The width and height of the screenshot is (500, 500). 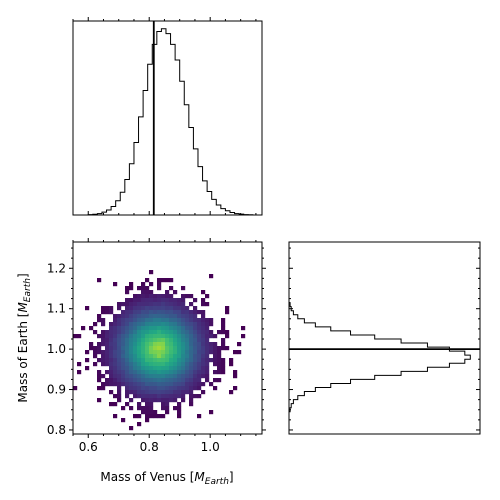 What do you see at coordinates (24, 337) in the screenshot?
I see `y-axis-label: Mass of Earth [MEarth]` at bounding box center [24, 337].